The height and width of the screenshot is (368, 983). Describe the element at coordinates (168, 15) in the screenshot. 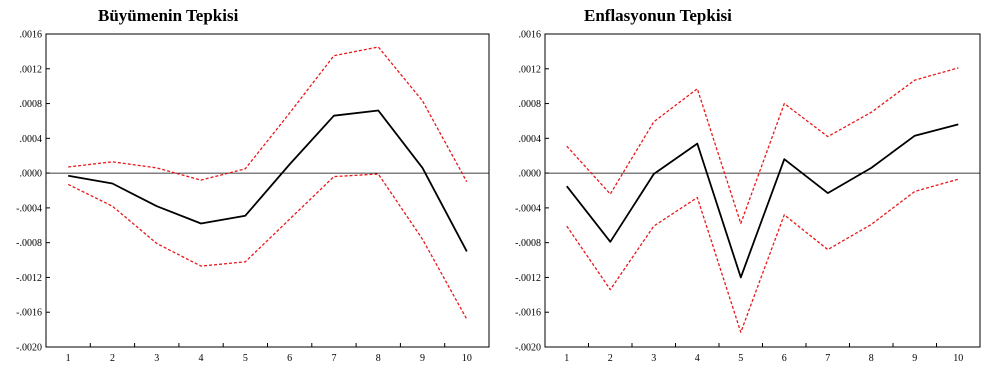

I see `chart-title: Büyümenin Tepkisi` at that location.